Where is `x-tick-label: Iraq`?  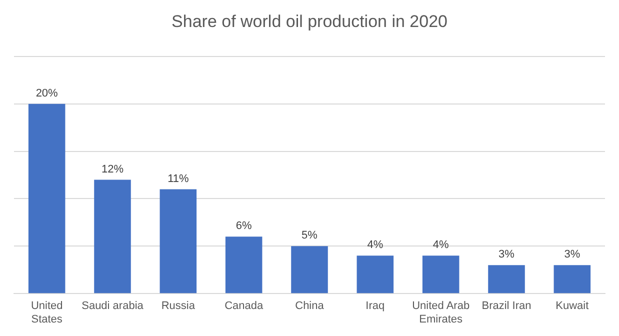
x-tick-label: Iraq is located at coordinates (375, 306).